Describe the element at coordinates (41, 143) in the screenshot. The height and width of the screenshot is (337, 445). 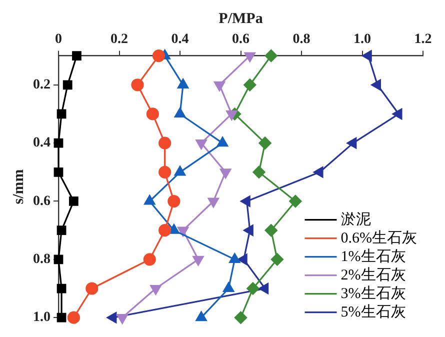
I see `y-tick-label: 0.4` at that location.